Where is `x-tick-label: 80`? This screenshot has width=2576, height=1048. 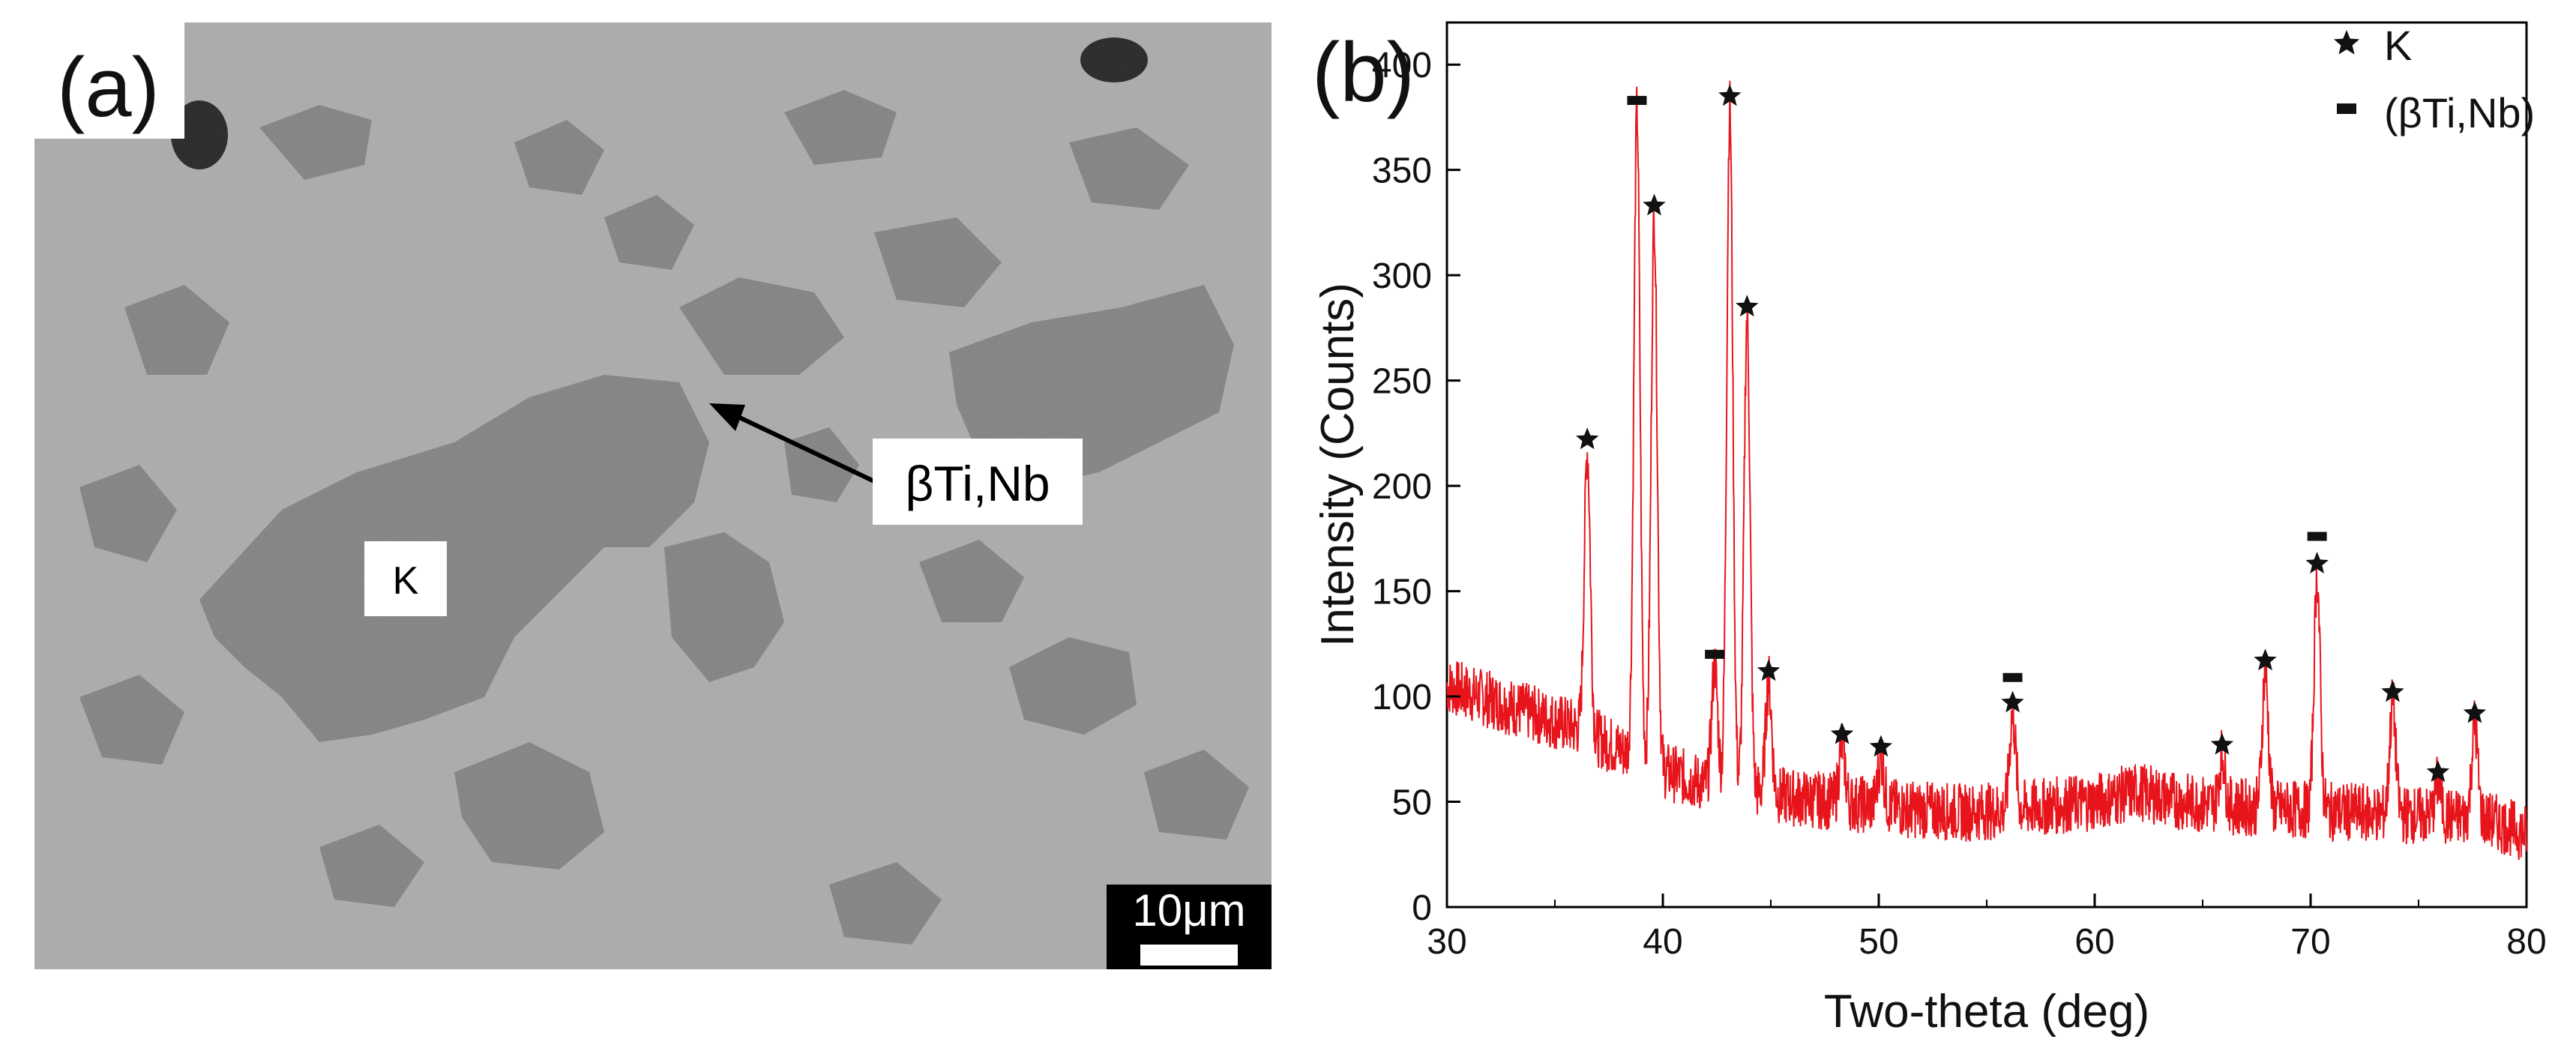 x-tick-label: 80 is located at coordinates (2526, 942).